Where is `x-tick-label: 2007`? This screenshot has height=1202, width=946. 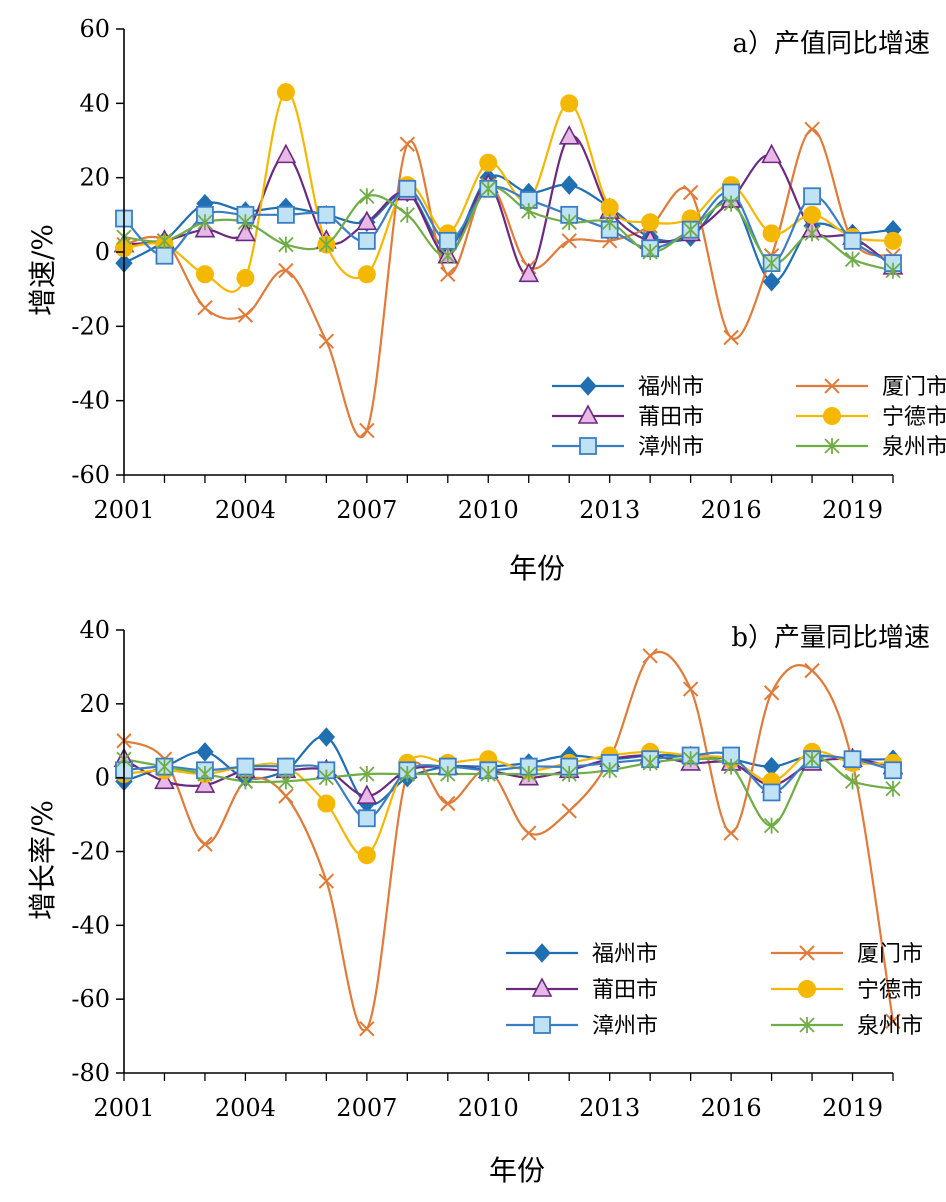
x-tick-label: 2007 is located at coordinates (366, 510).